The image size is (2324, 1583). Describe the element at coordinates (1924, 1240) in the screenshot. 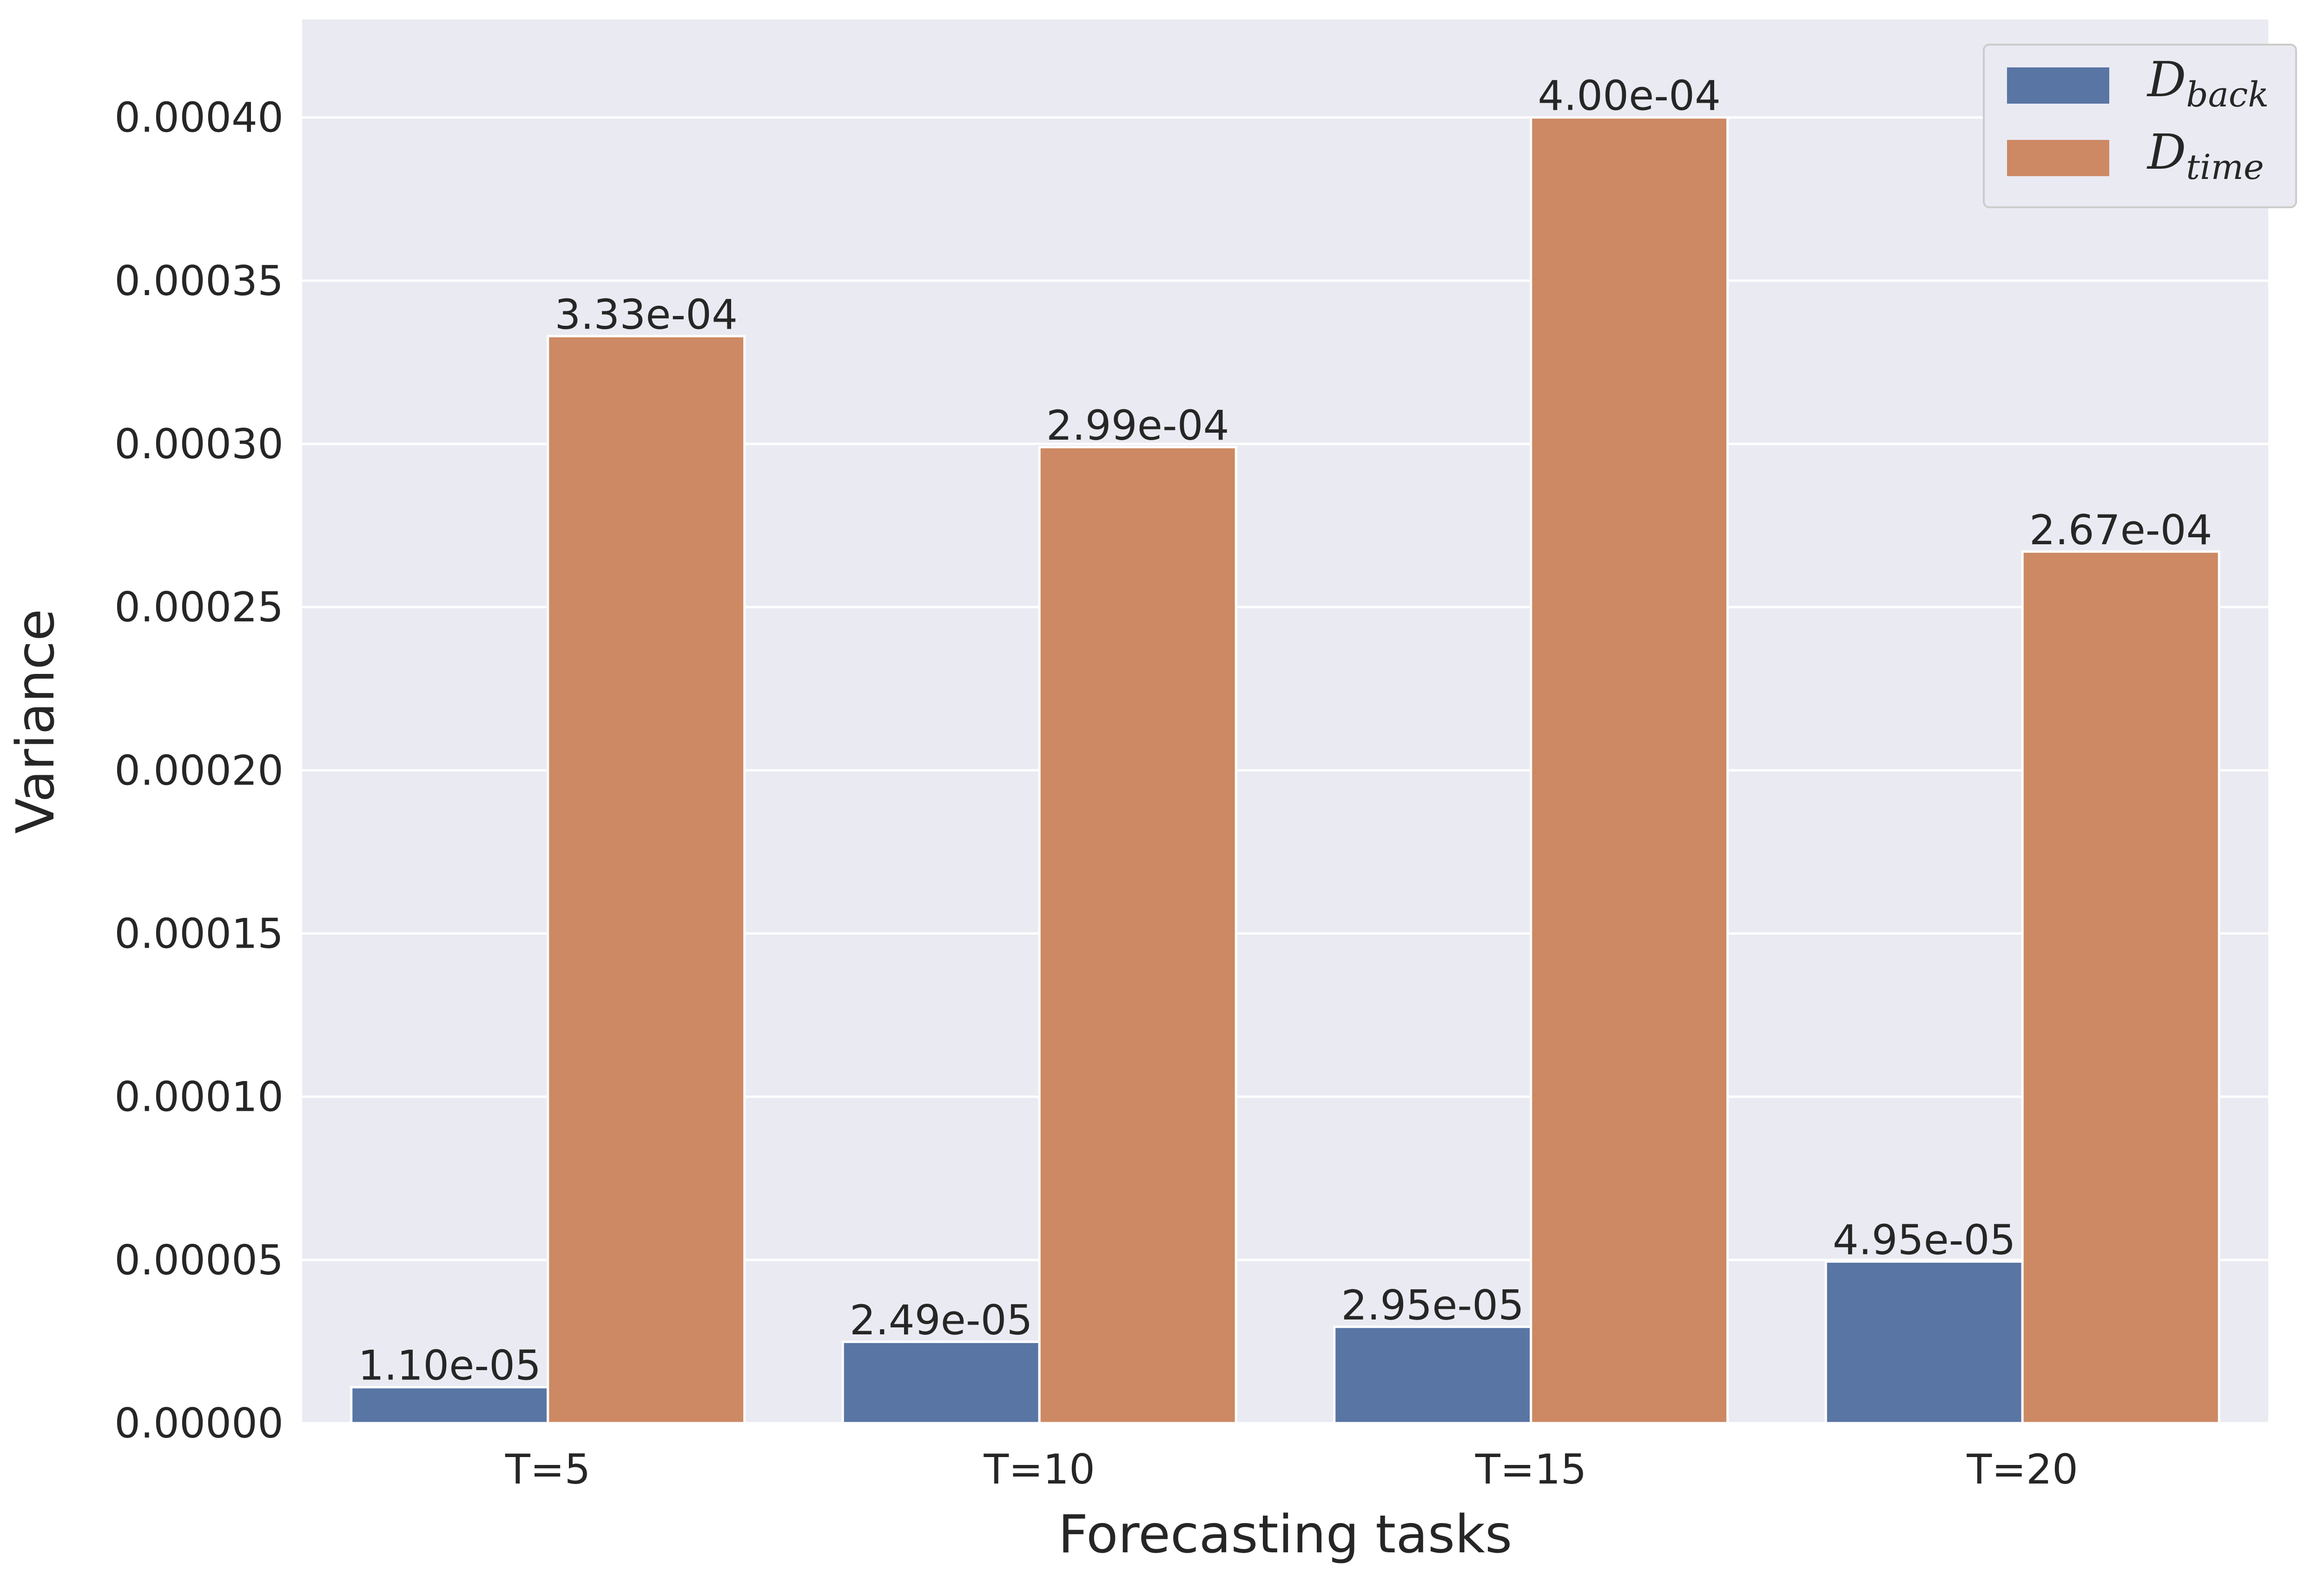

I see `data-label: 4.95e-05` at that location.